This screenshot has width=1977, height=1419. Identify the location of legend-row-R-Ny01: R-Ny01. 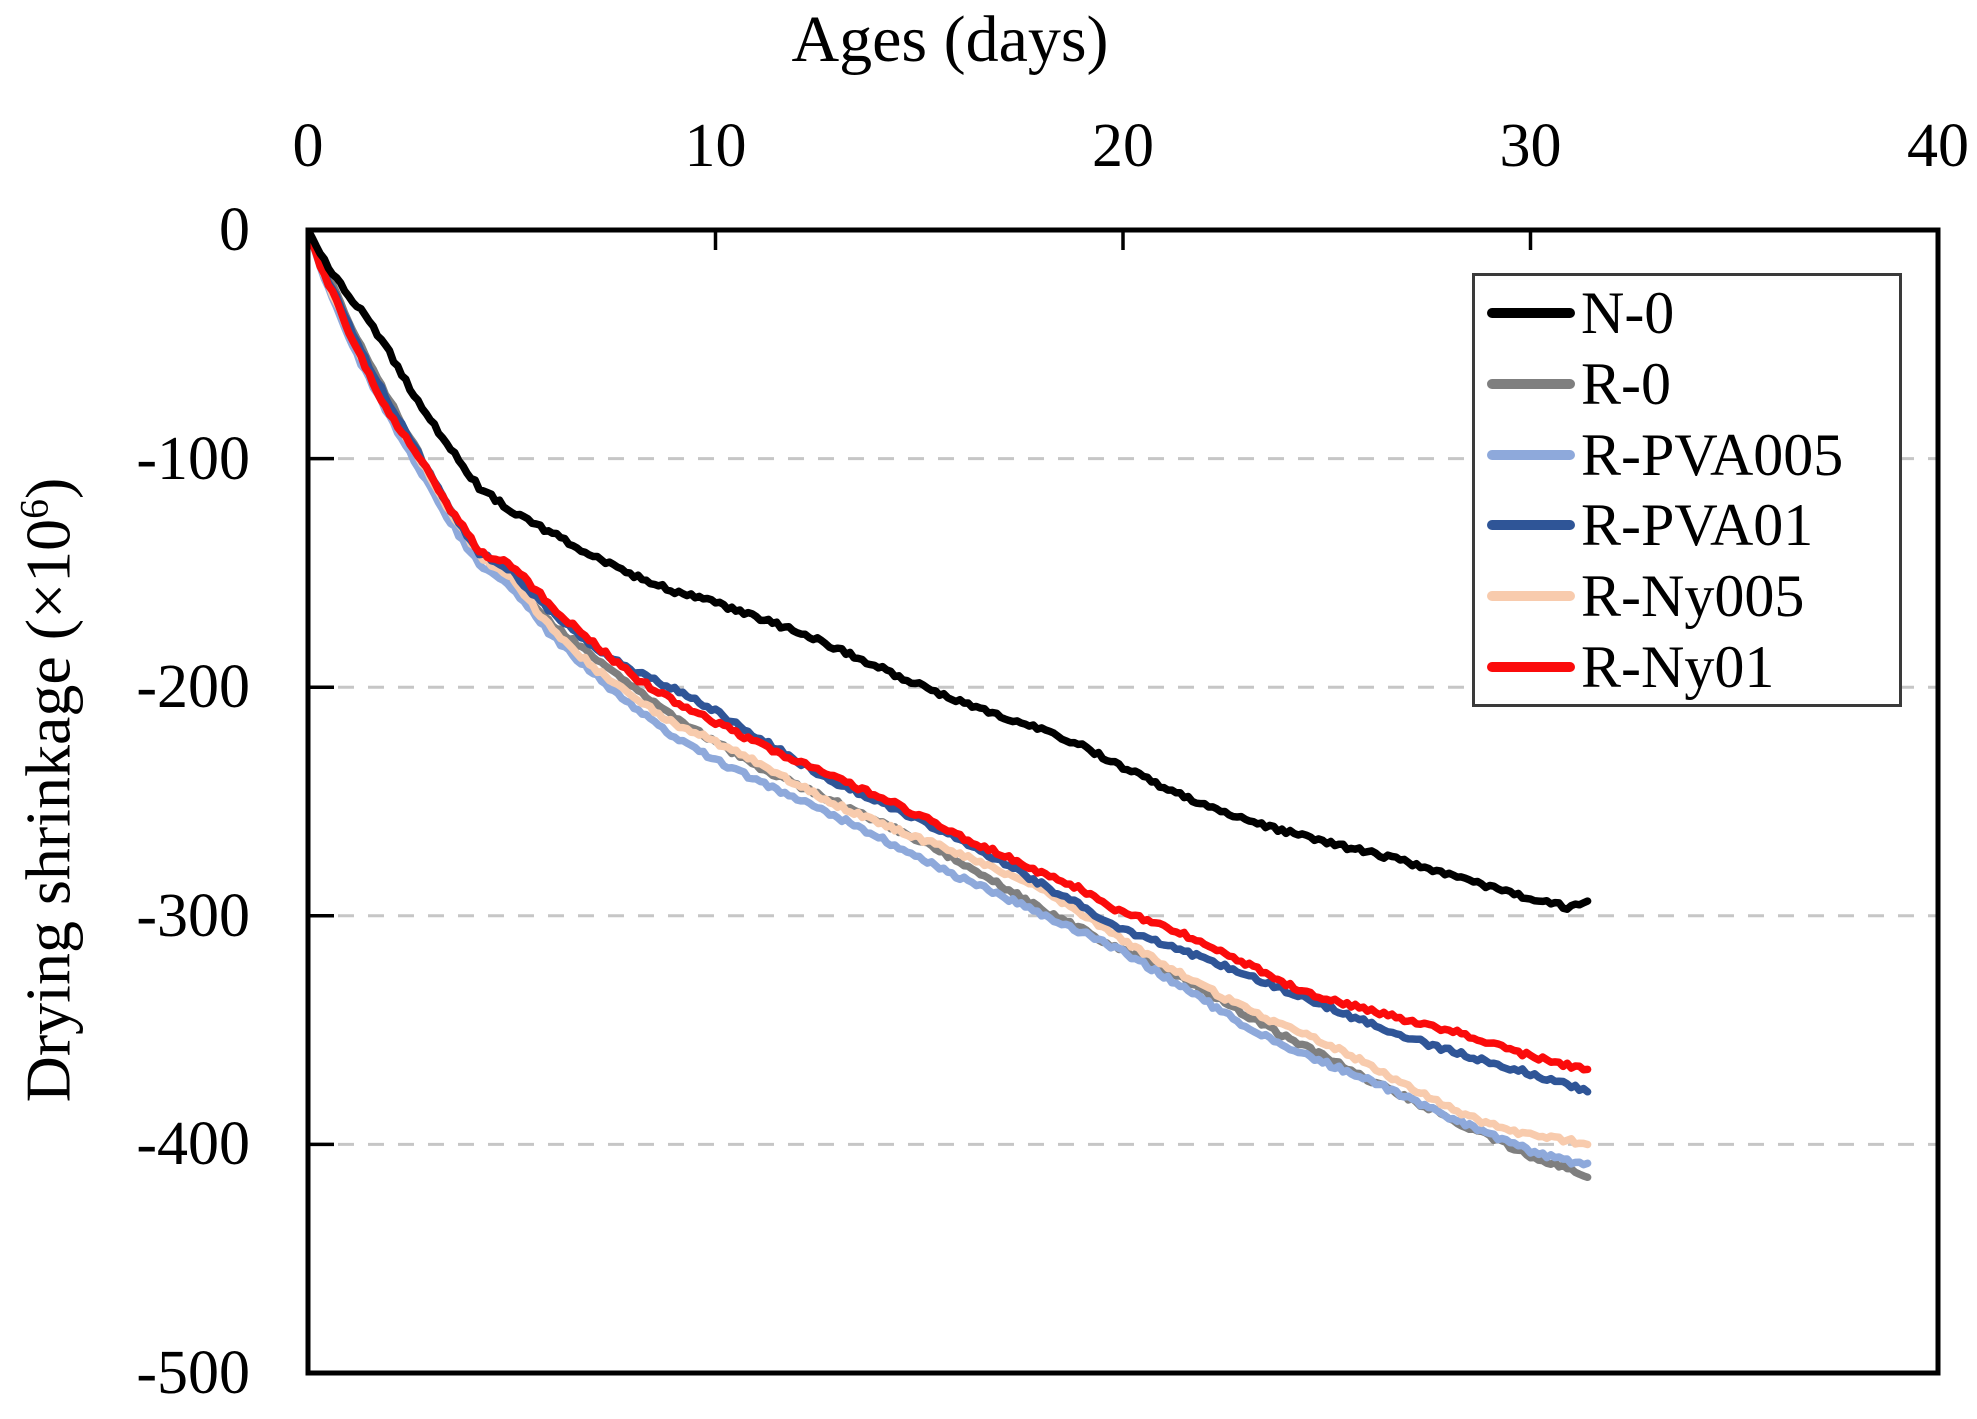
(1687, 667).